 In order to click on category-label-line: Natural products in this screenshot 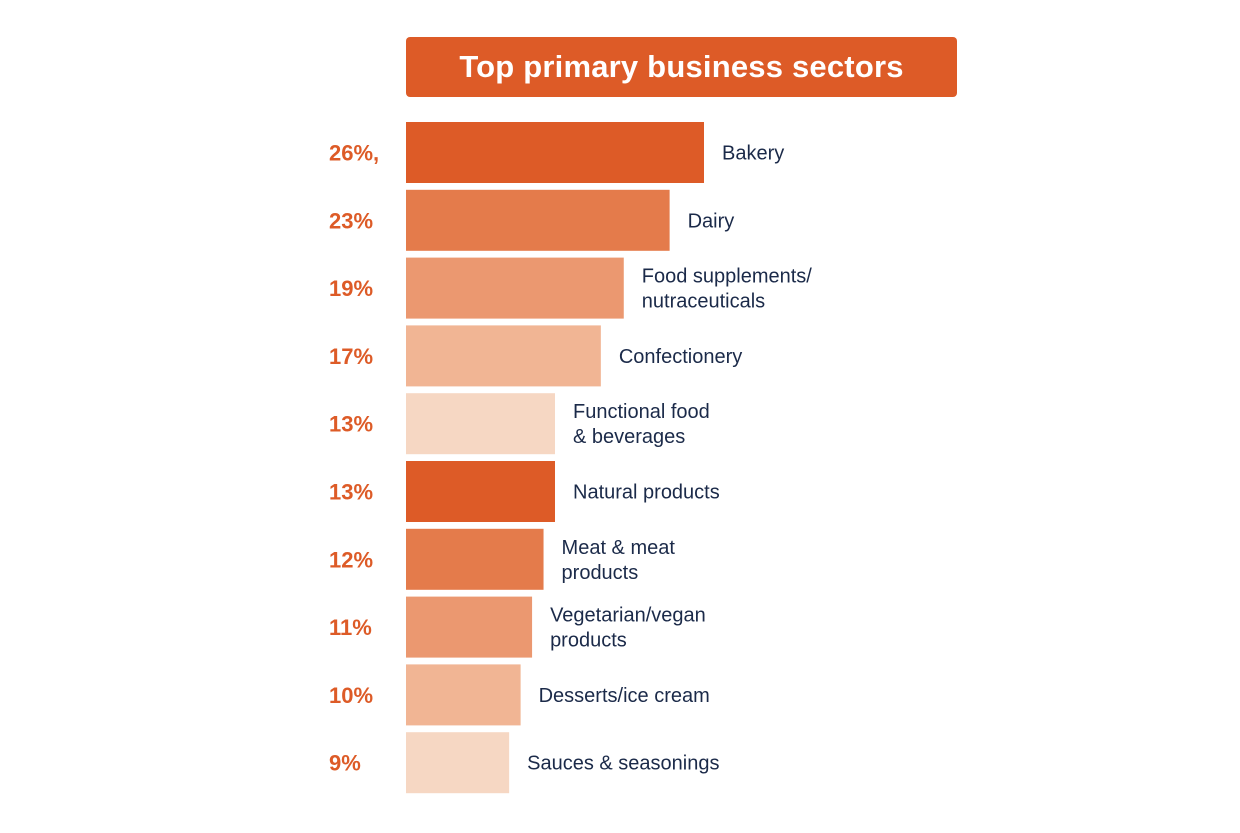, I will do `click(646, 493)`.